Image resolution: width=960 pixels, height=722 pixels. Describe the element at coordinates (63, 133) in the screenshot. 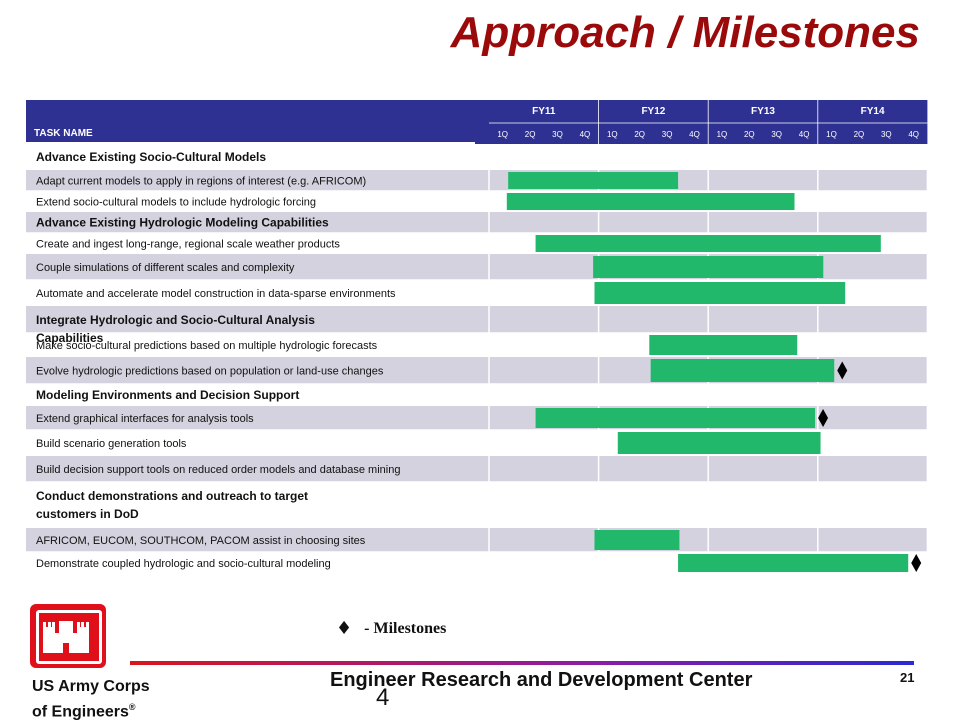

I see `task-name-header: TASK NAME` at that location.